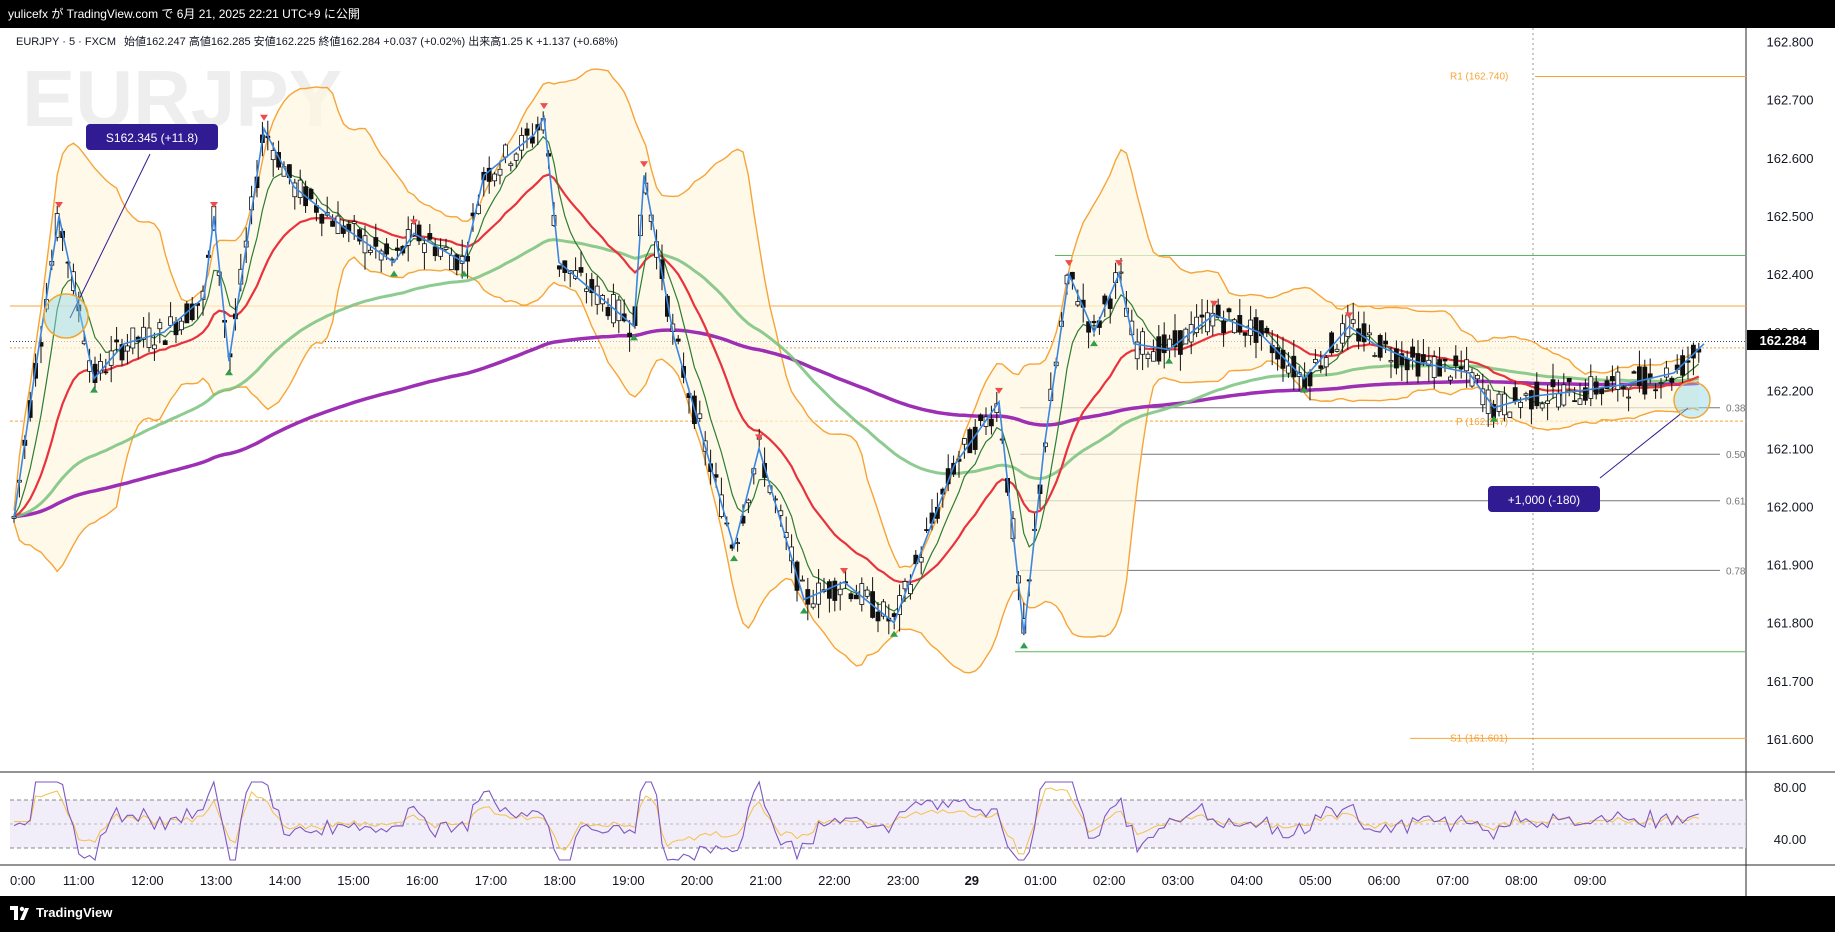 The height and width of the screenshot is (932, 1835). What do you see at coordinates (79, 880) in the screenshot?
I see `time-label: 11:00` at bounding box center [79, 880].